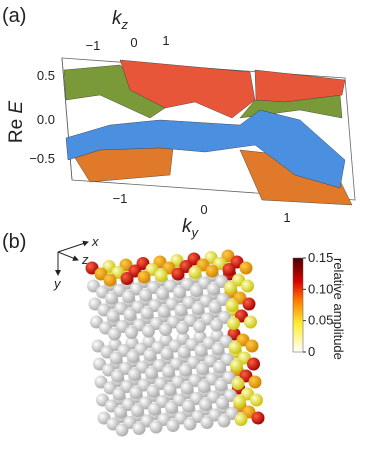 The image size is (381, 452). I want to click on kz-tick: −1, so click(93, 45).